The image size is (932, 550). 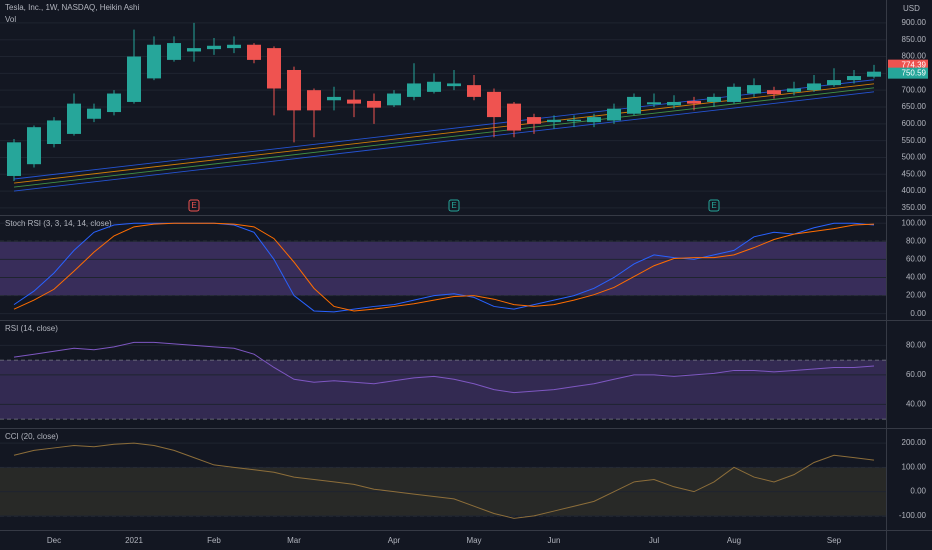 I want to click on x-tick-label: Aug, so click(x=734, y=540).